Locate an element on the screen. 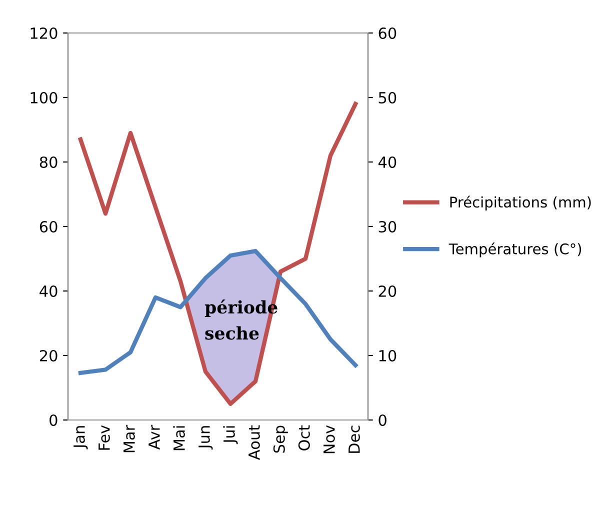 The image size is (606, 513). y2-tick-label: 40 is located at coordinates (387, 162).